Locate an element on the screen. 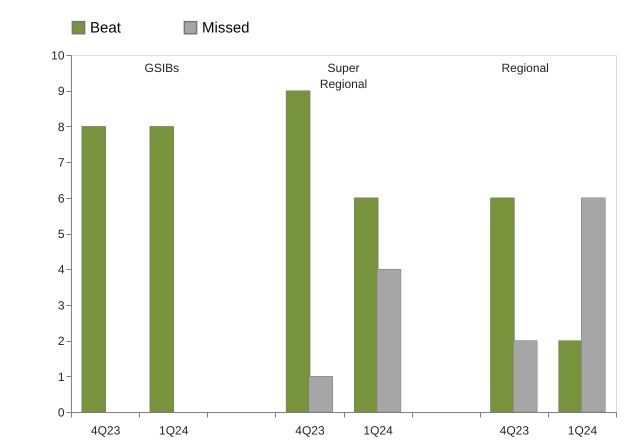  annotation: Regional is located at coordinates (525, 68).